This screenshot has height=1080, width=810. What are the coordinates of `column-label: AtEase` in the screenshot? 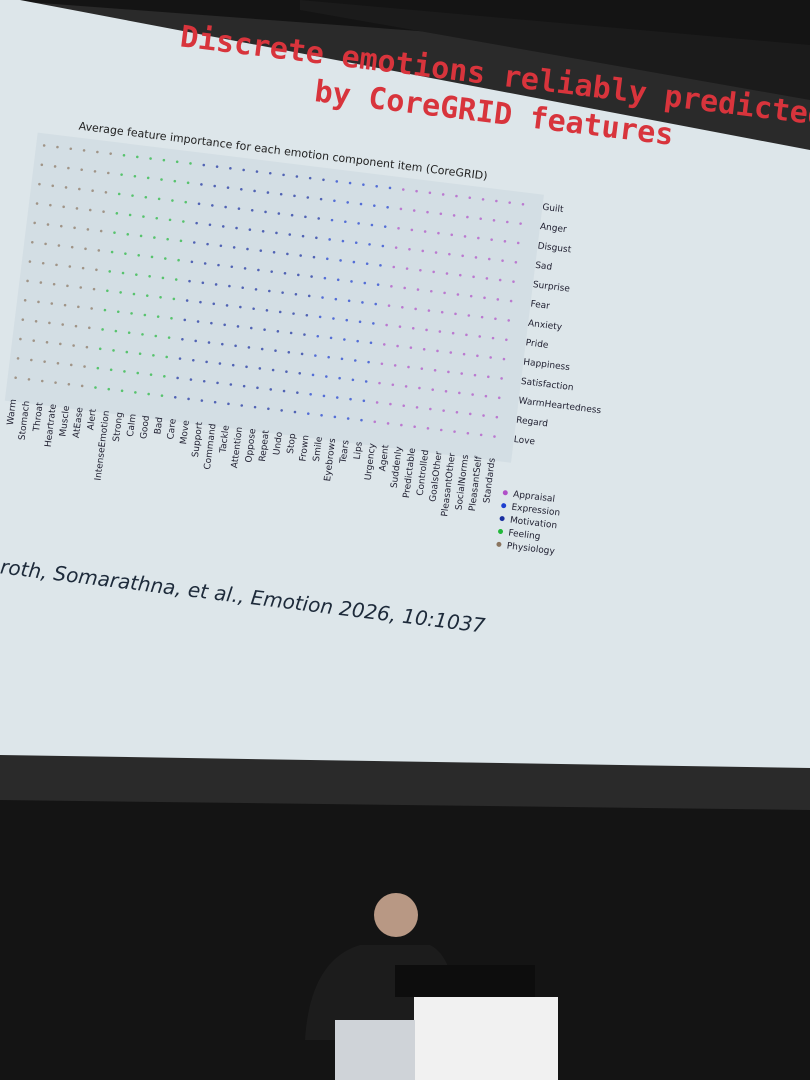 It's located at (79, 422).